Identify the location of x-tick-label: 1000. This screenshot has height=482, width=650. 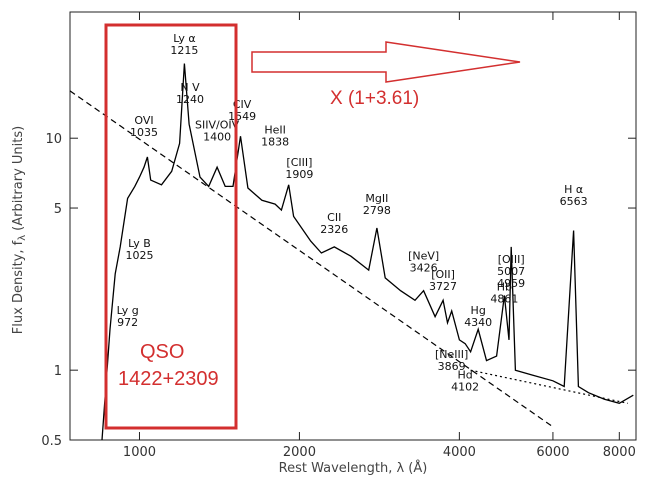
(139, 452).